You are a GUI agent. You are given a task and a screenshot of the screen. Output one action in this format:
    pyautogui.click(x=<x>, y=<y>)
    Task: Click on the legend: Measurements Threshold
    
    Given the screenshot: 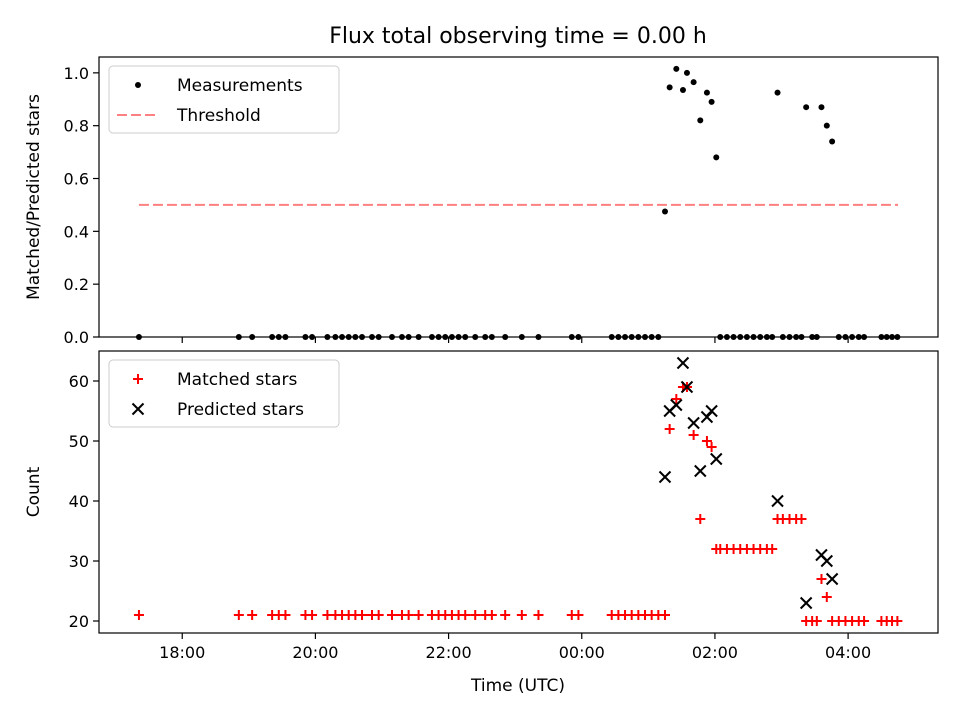 What is the action you would take?
    pyautogui.click(x=224, y=99)
    